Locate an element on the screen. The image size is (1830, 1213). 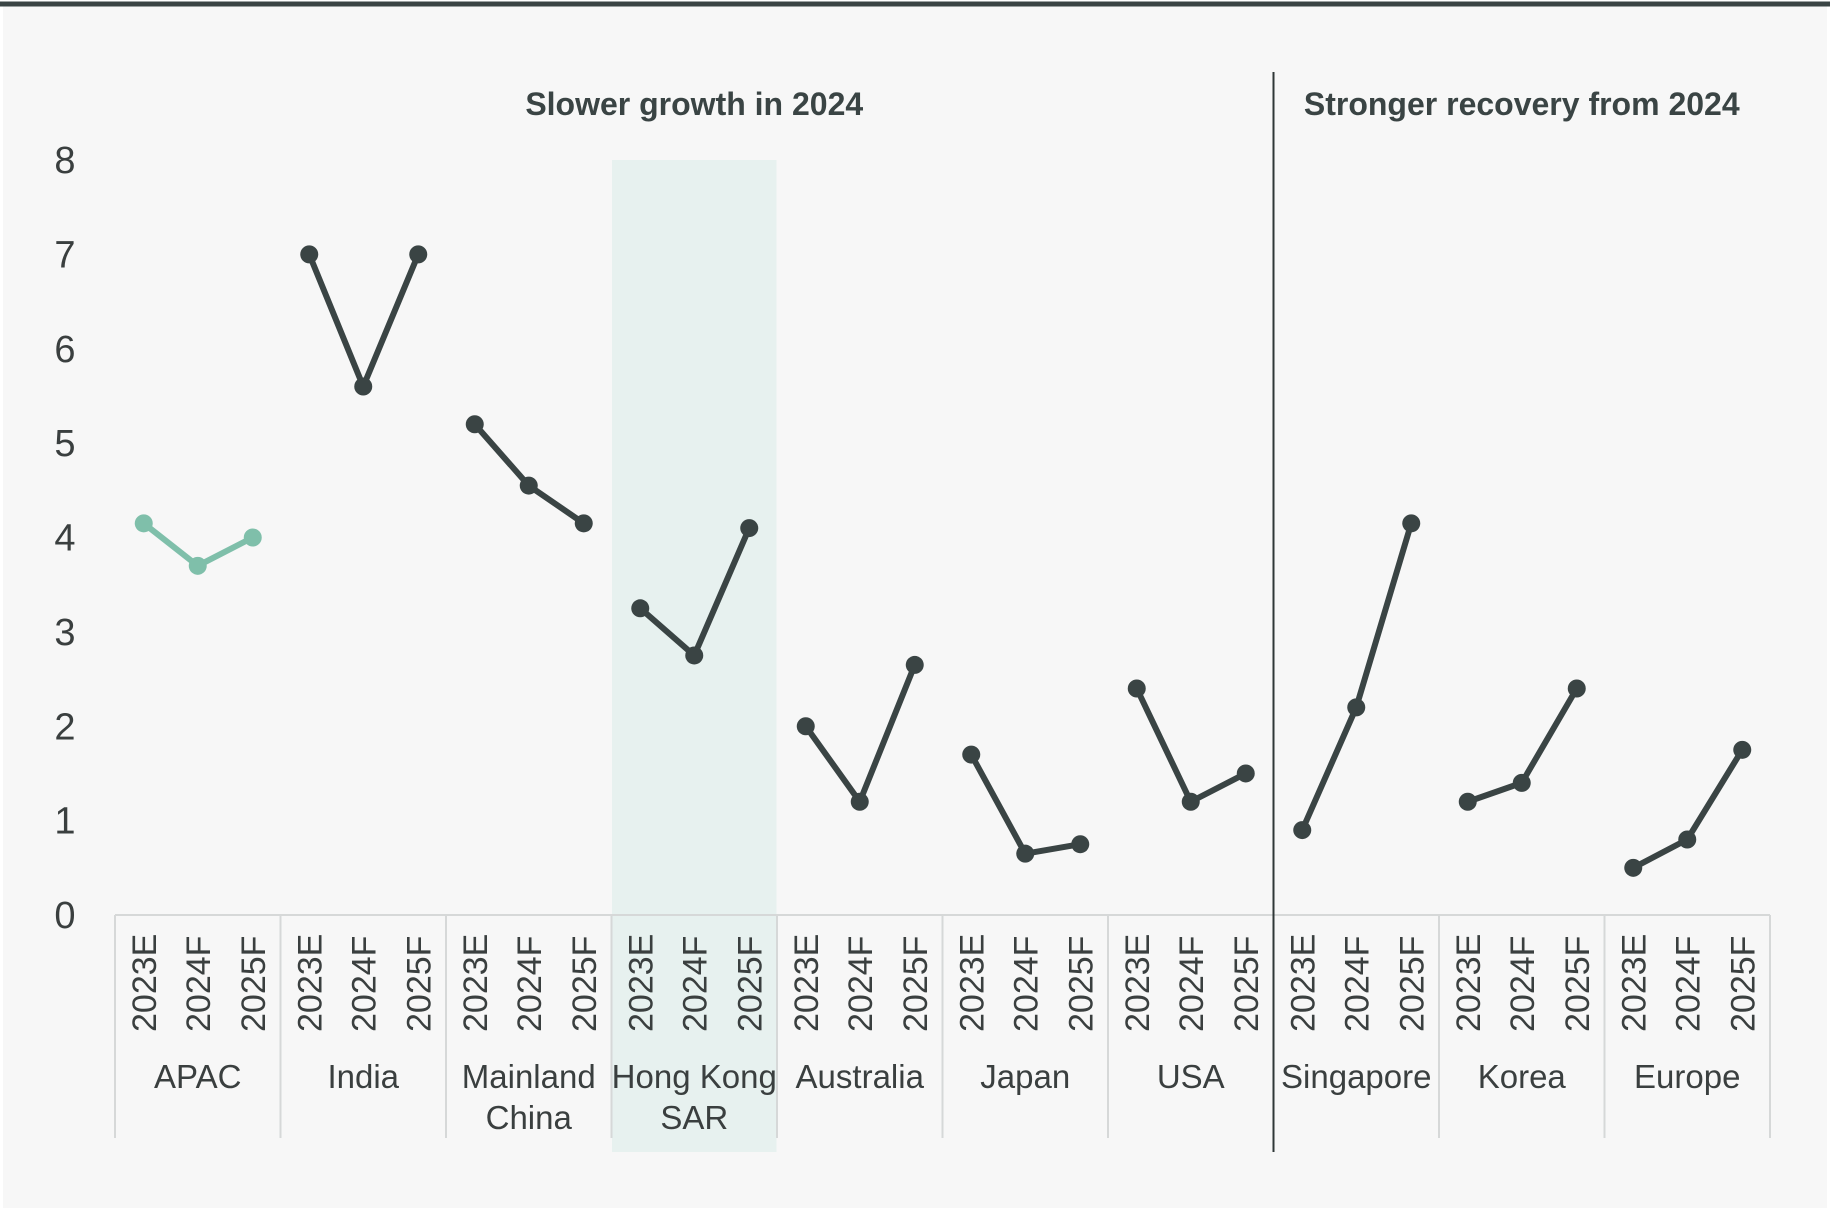
data-point-europe-2023e is located at coordinates (1633, 867).